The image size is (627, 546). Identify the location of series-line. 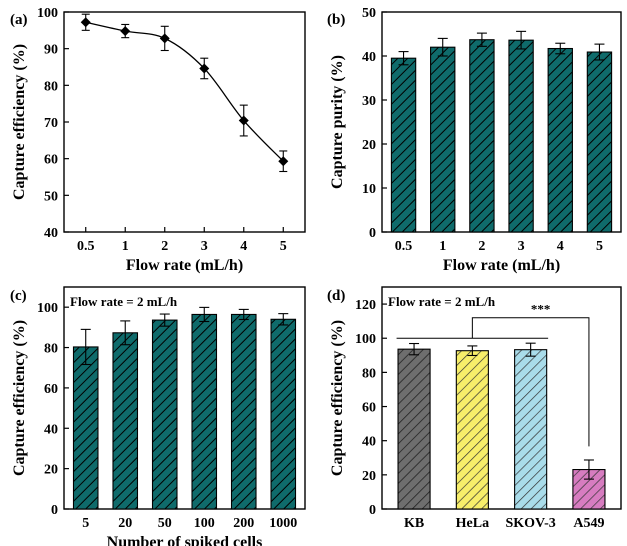
(184, 91).